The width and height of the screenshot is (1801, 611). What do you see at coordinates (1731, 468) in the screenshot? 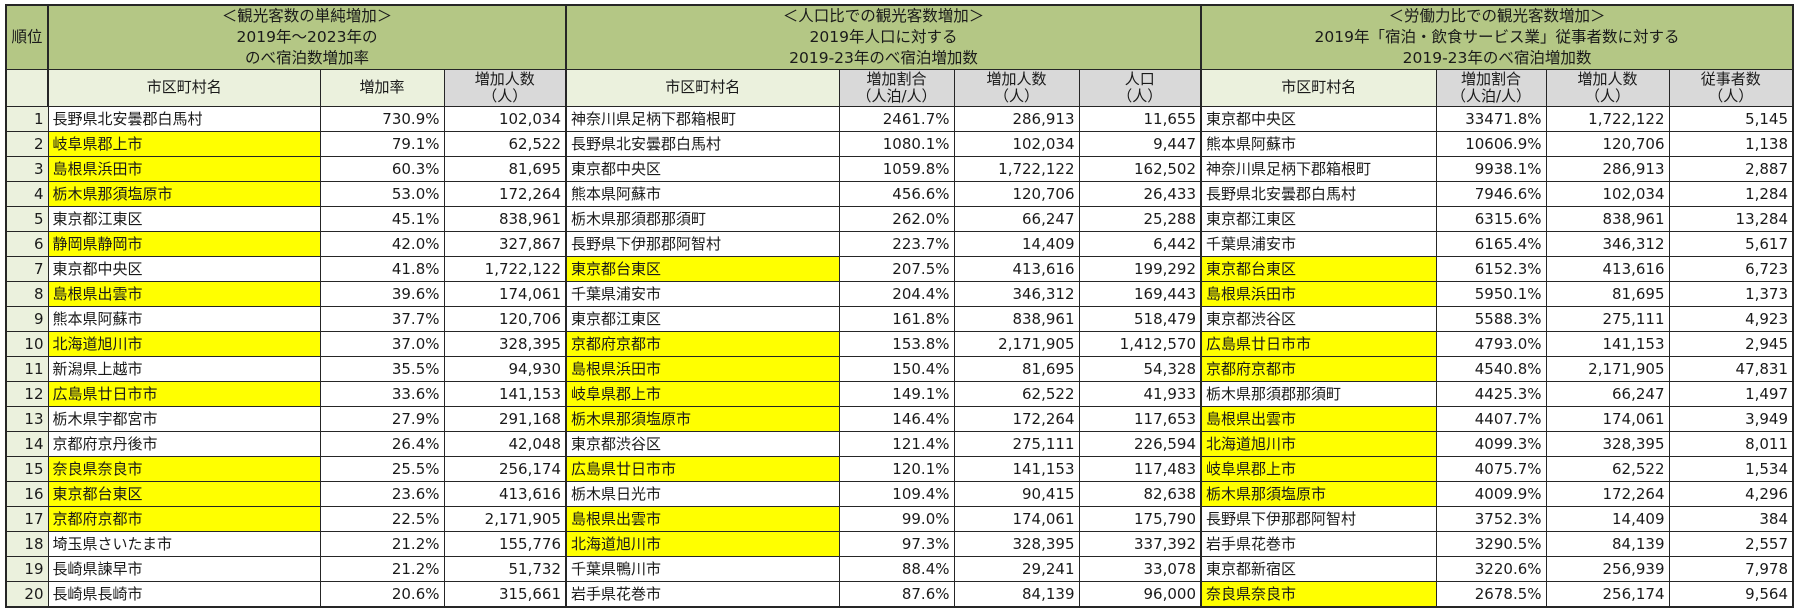
I see `s3-workers-cell: 1,534` at bounding box center [1731, 468].